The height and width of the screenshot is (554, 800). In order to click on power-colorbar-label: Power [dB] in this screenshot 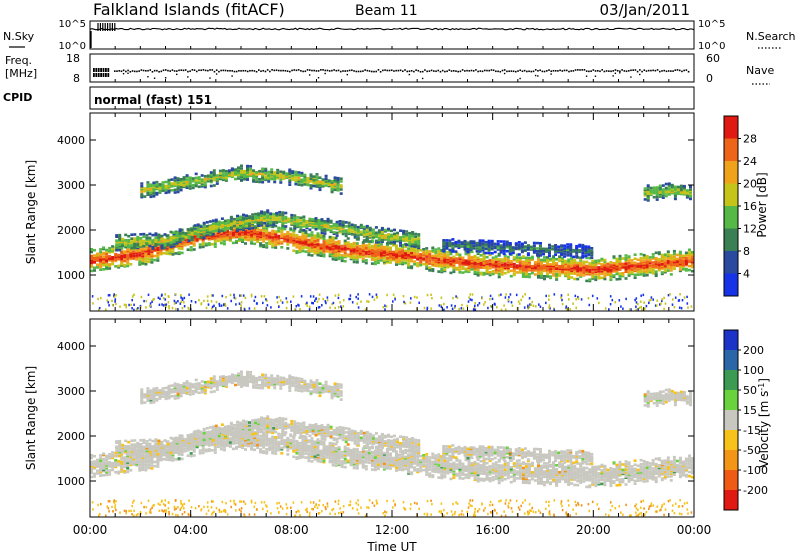, I will do `click(762, 204)`.